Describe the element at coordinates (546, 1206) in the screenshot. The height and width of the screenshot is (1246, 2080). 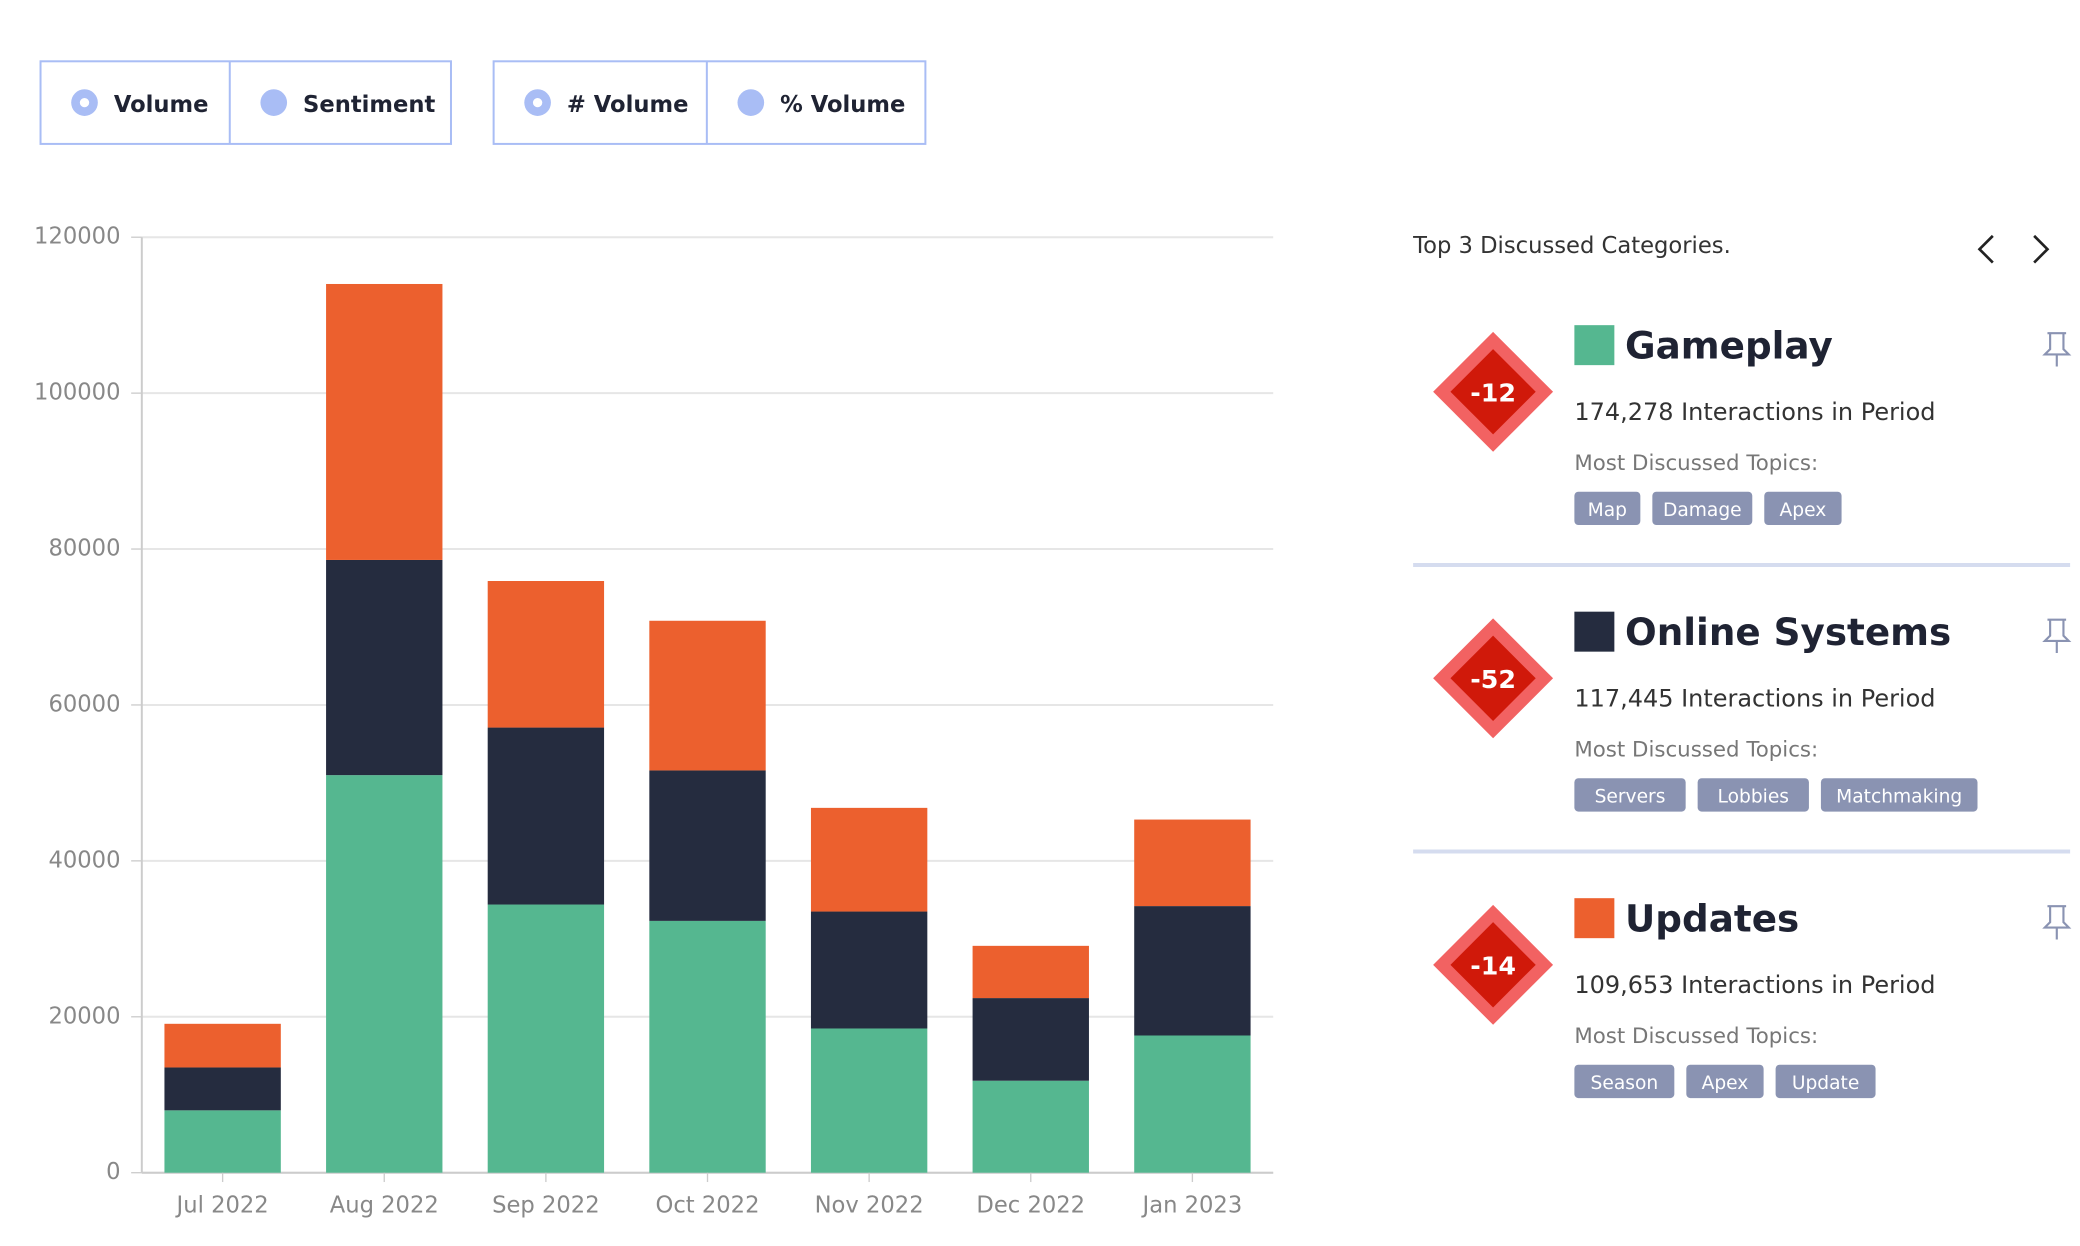
I see `x-tick-label: Sep 2022` at that location.